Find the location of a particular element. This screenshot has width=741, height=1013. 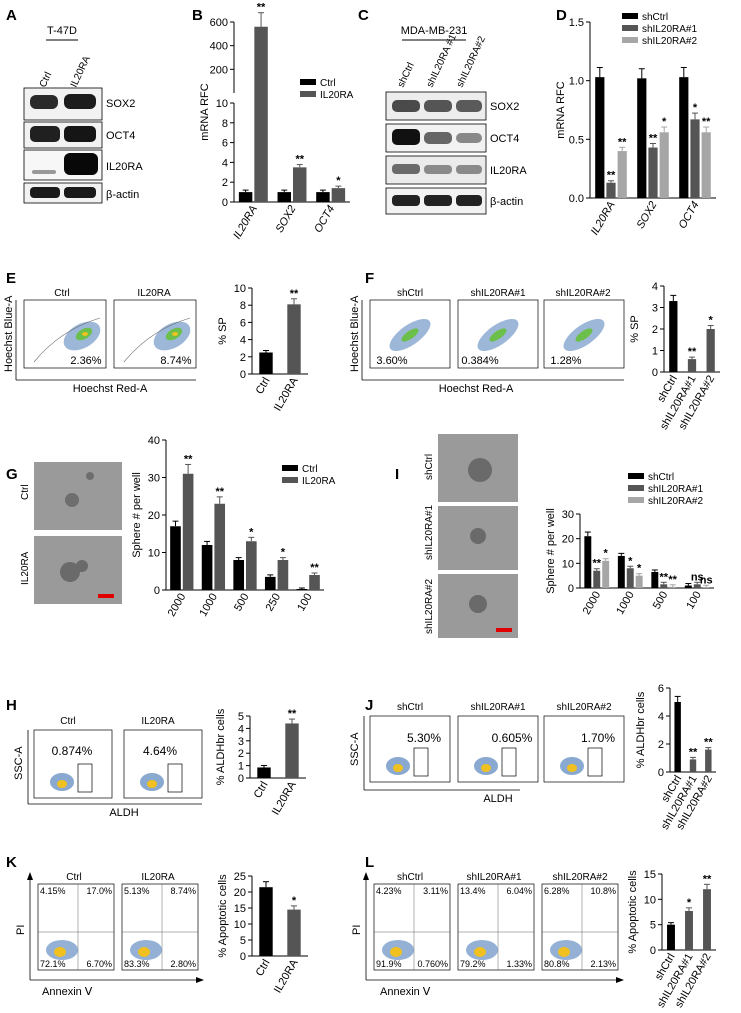

flow-f-title-0: shCtrl is located at coordinates (410, 293).